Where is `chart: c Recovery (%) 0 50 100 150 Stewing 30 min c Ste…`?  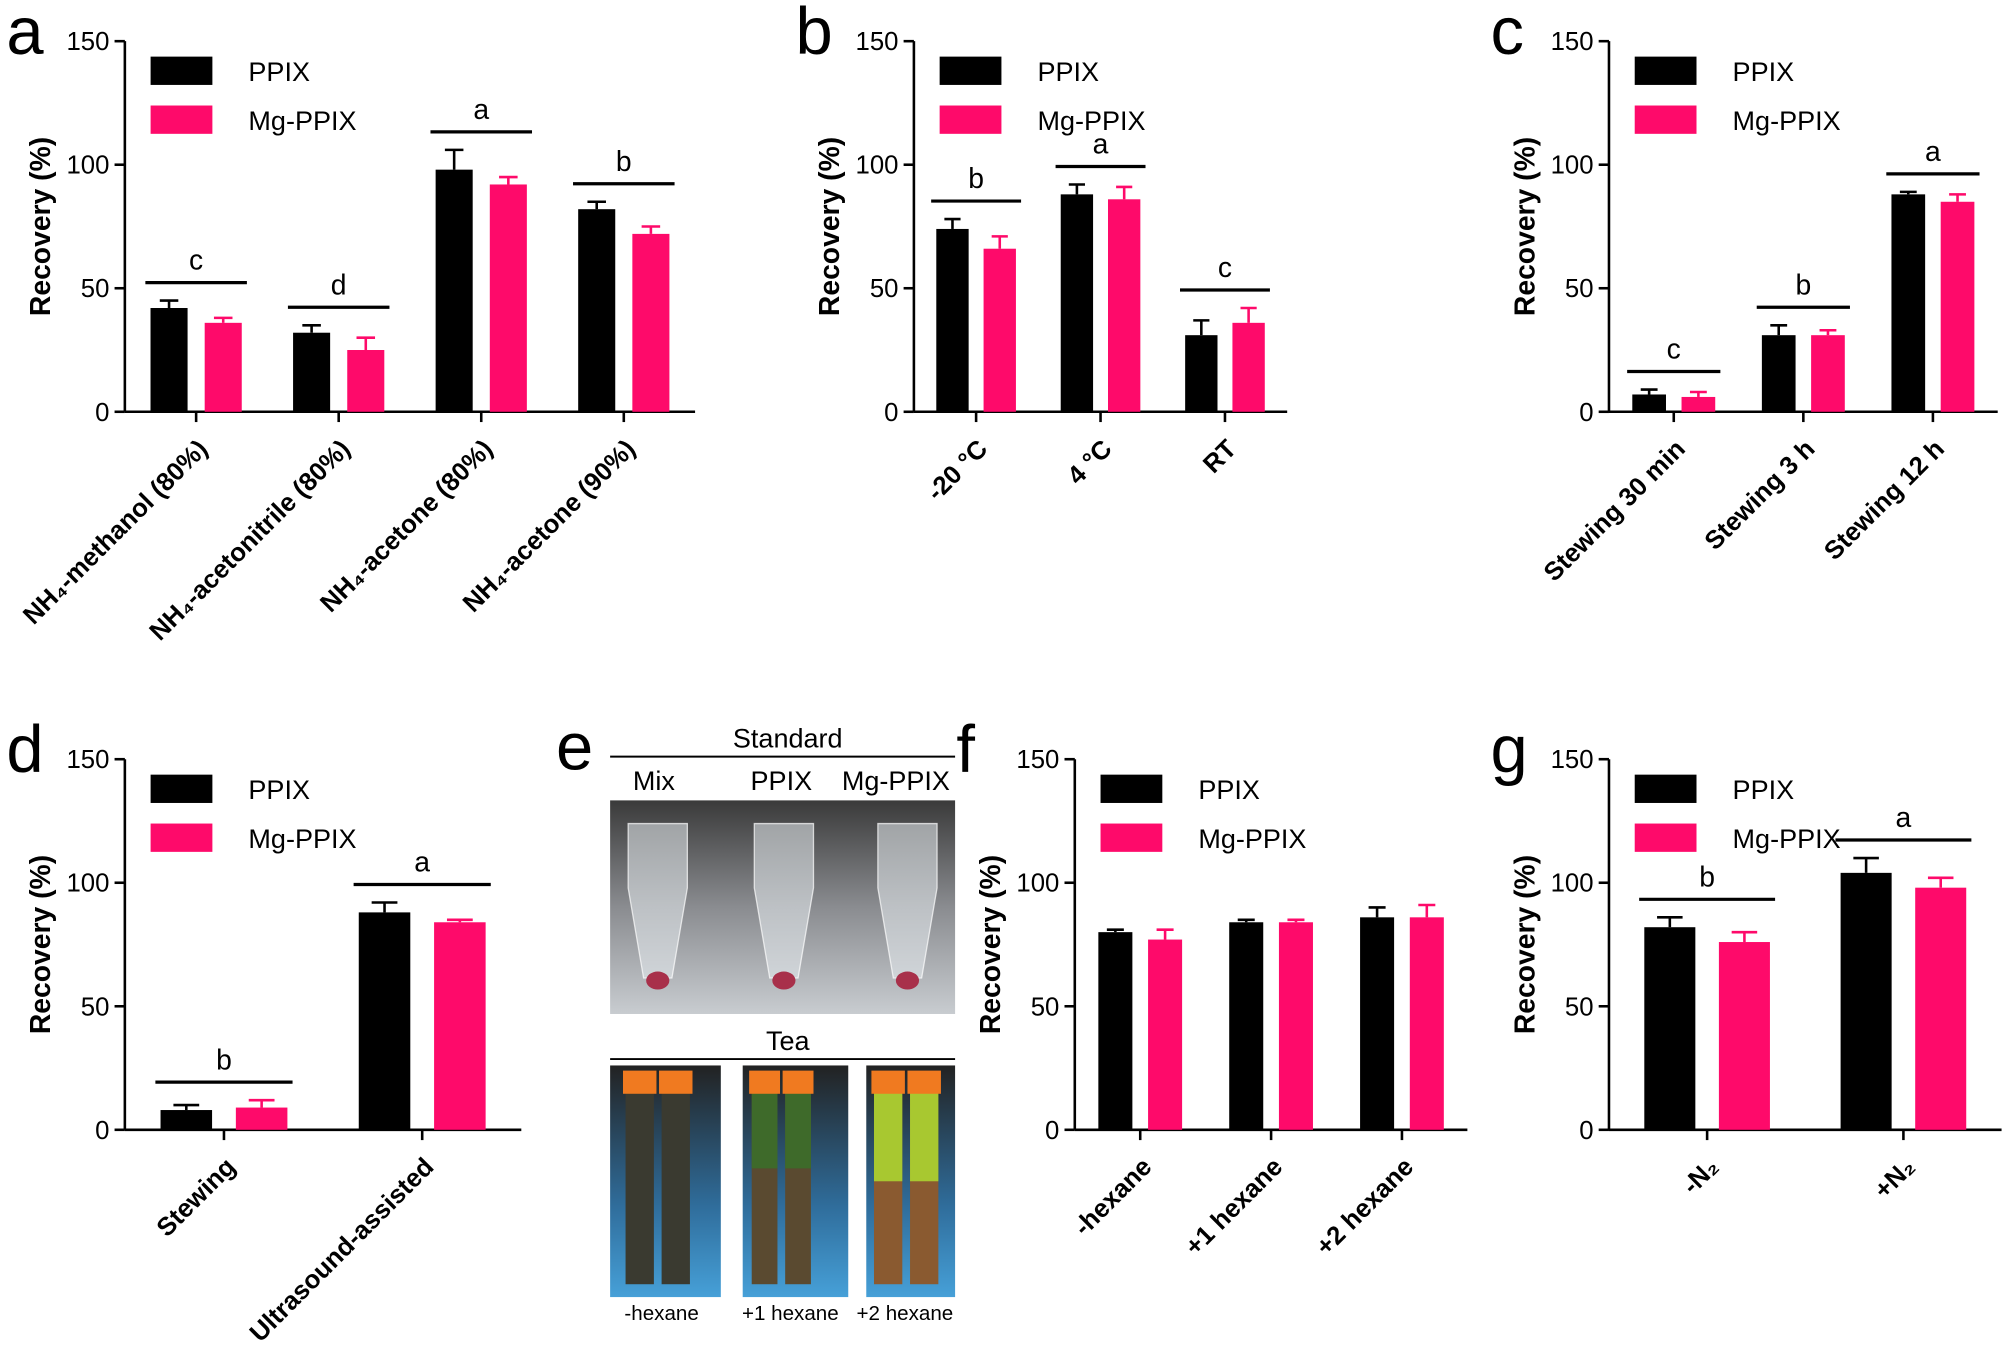 chart: c Recovery (%) 0 50 100 150 Stewing 30 min c Ste… is located at coordinates (1744, 293).